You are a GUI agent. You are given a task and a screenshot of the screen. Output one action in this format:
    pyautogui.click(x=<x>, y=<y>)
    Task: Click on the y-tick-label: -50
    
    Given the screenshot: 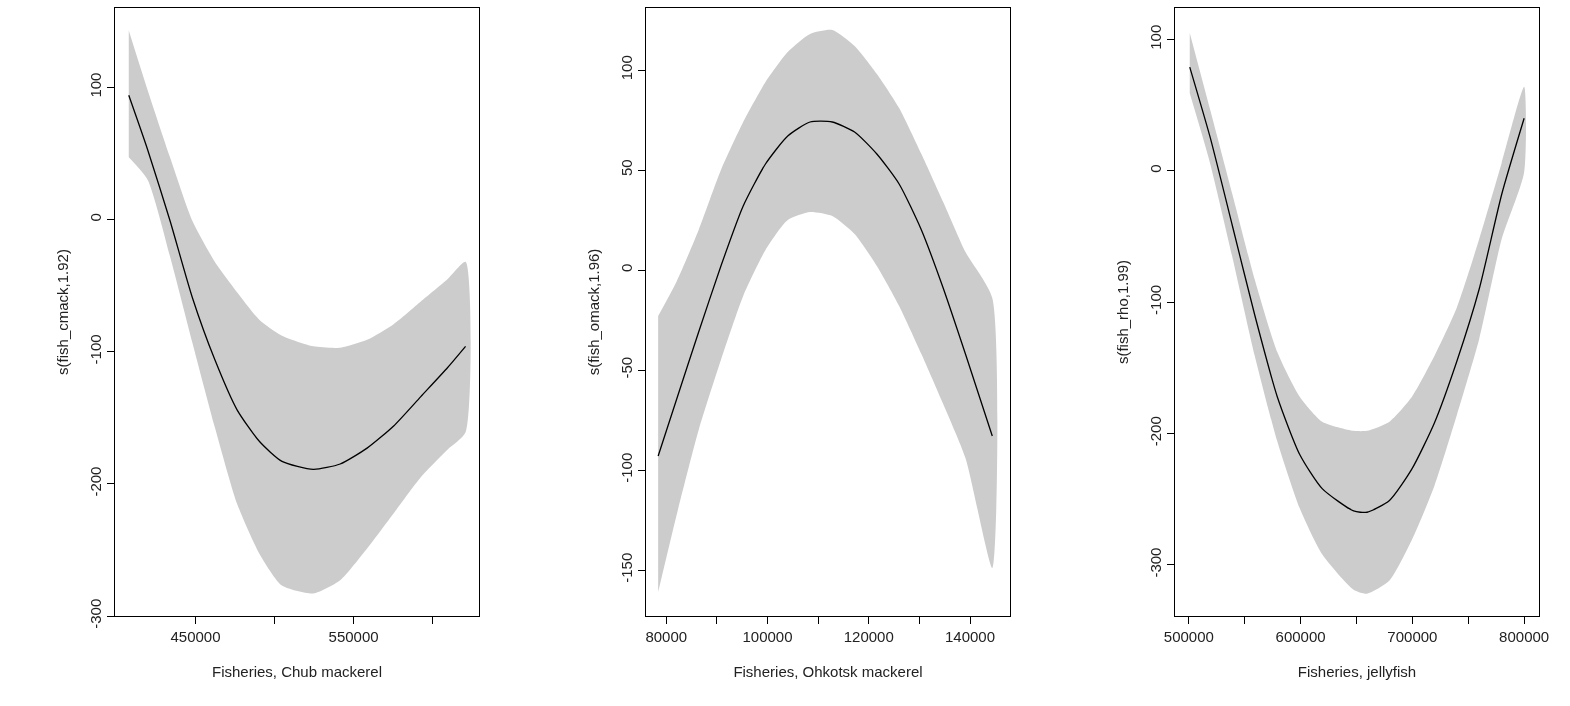 What is the action you would take?
    pyautogui.click(x=626, y=367)
    